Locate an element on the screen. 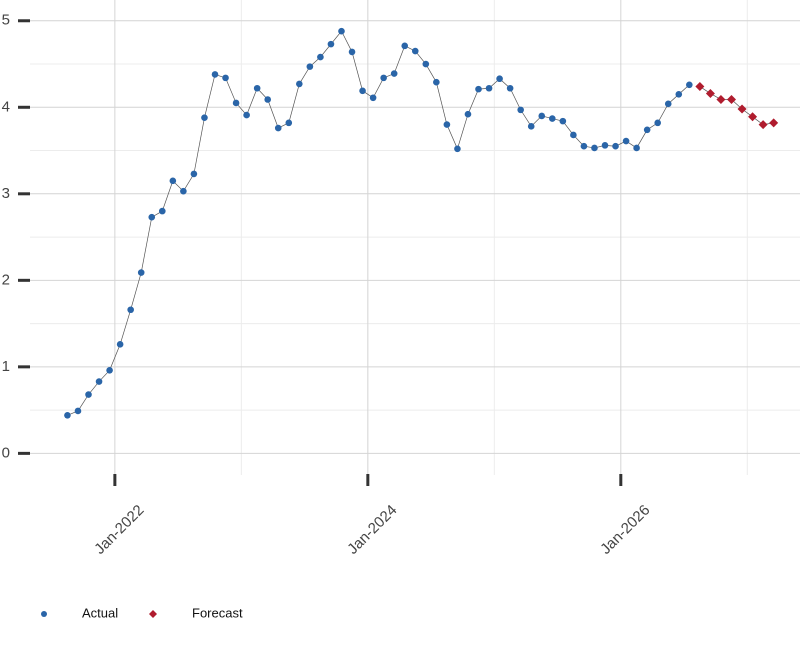 This screenshot has width=800, height=650. y-tick-label: 0 is located at coordinates (6, 452).